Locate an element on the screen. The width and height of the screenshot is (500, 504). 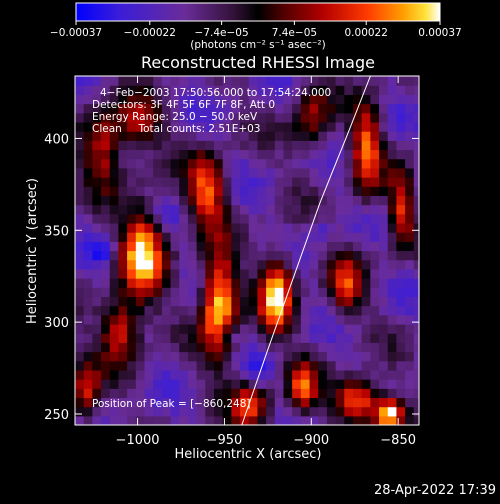
annotation-energy-range: Energy Range: 25.0 − 50.0 keV is located at coordinates (175, 117).